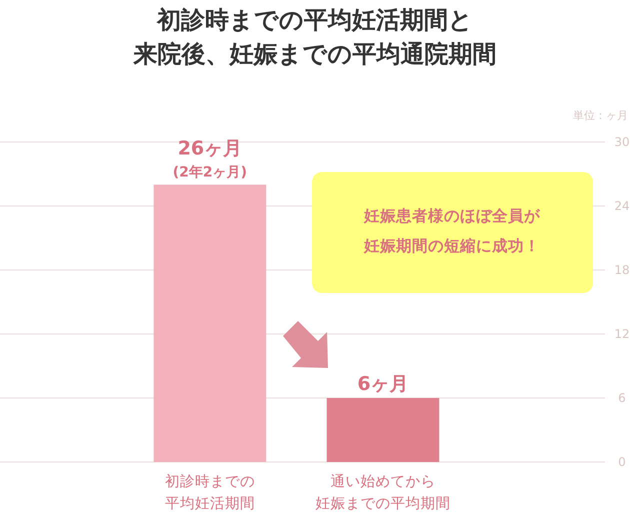  What do you see at coordinates (622, 206) in the screenshot?
I see `y-tick-label: 24` at bounding box center [622, 206].